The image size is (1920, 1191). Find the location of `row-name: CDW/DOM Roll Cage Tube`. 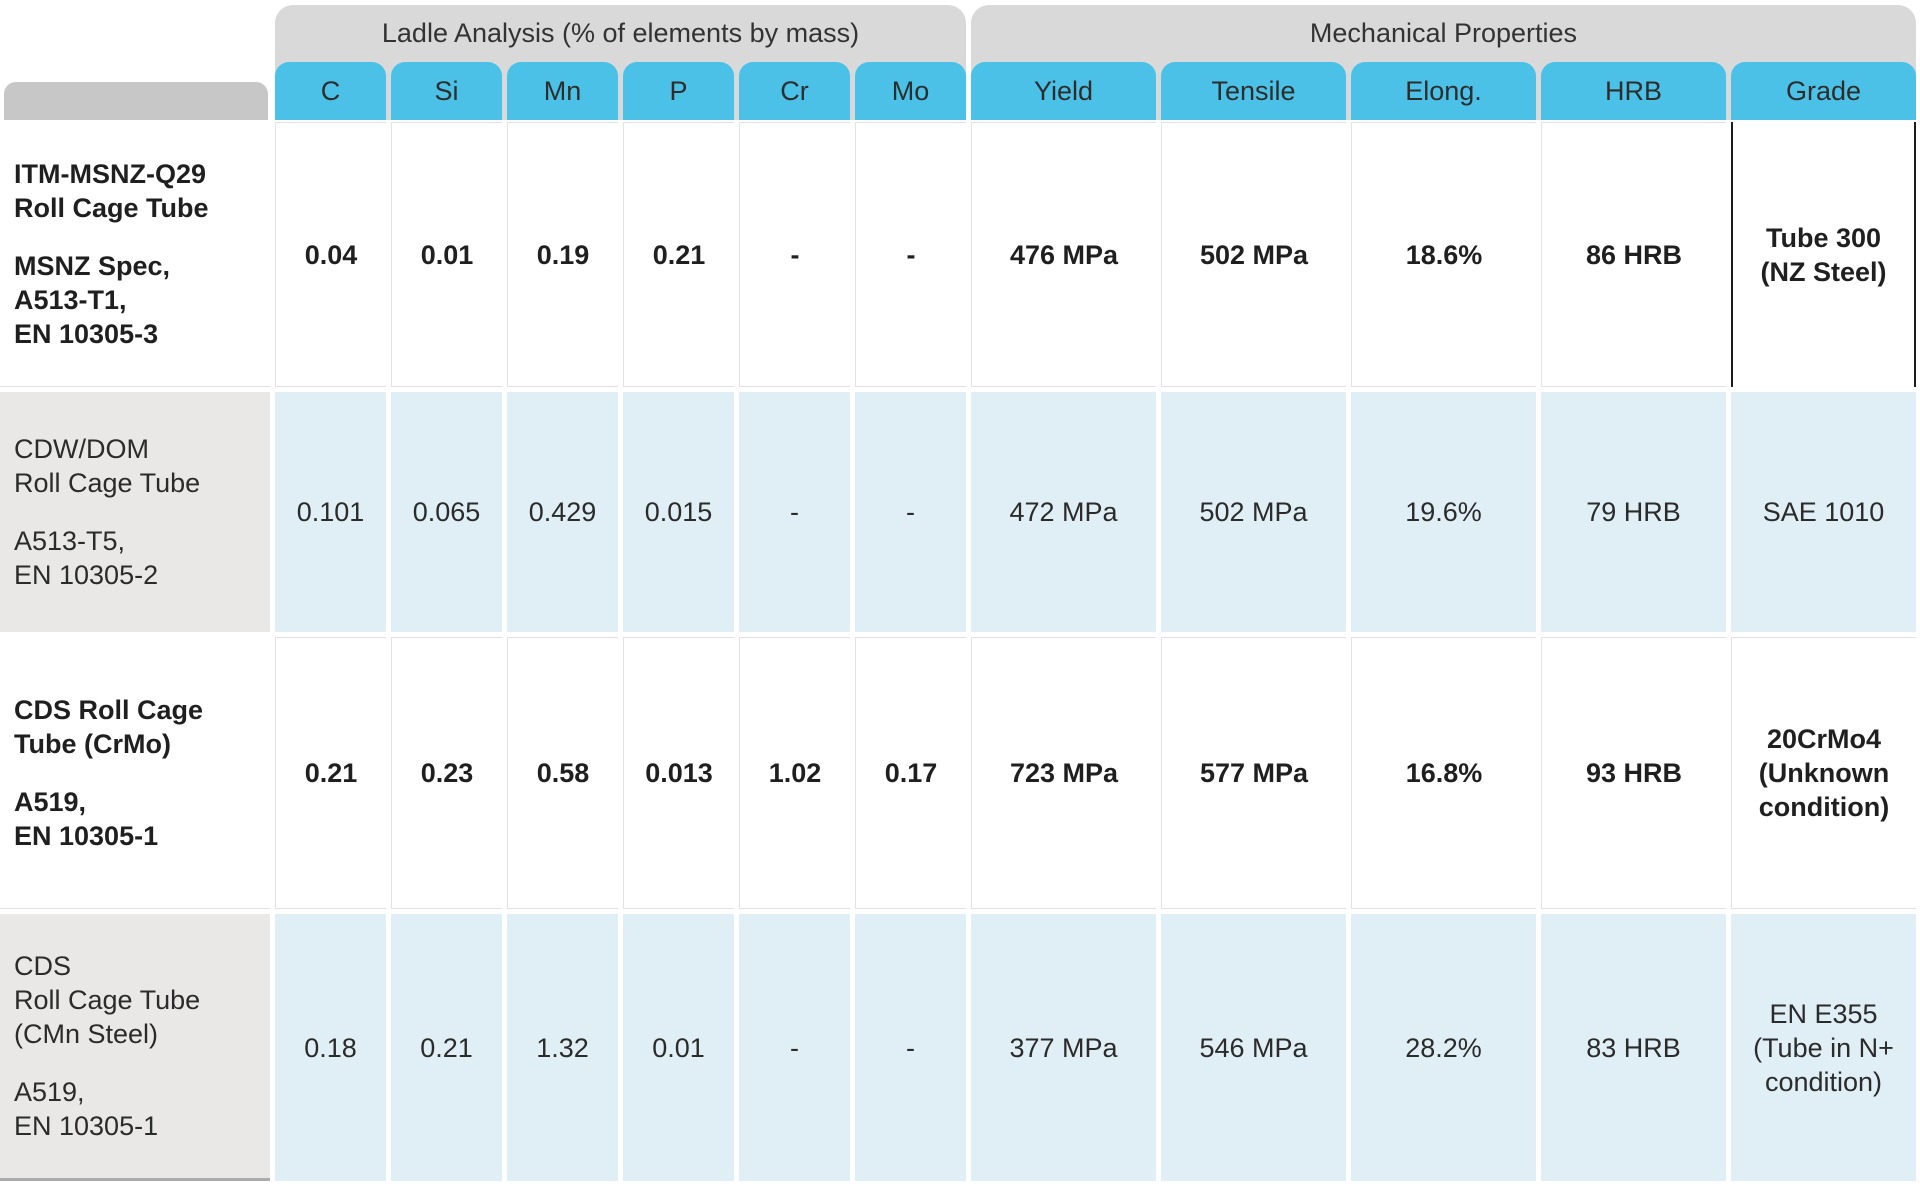

row-name: CDW/DOM Roll Cage Tube is located at coordinates (107, 466).